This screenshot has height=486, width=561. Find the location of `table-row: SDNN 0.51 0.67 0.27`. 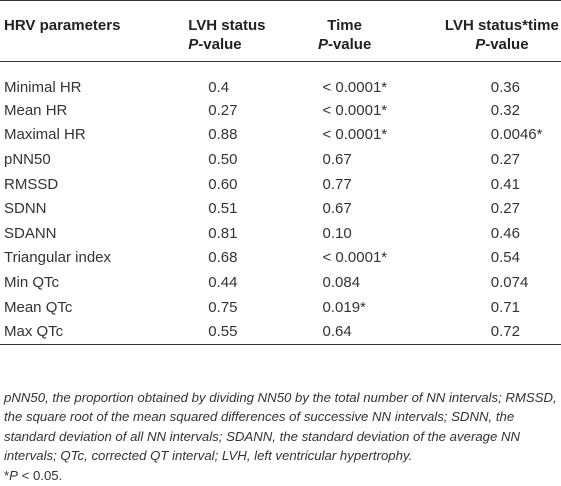

table-row: SDNN 0.51 0.67 0.27 is located at coordinates (280, 208).